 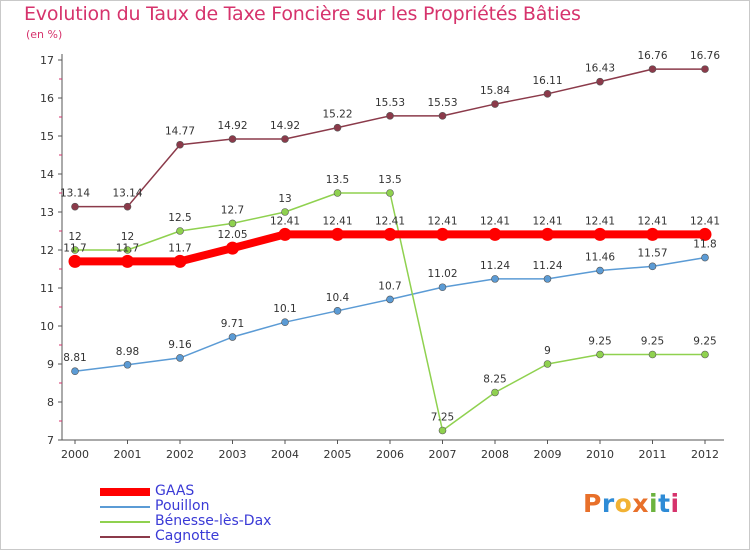 What do you see at coordinates (233, 454) in the screenshot?
I see `x-tick-label: 2003` at bounding box center [233, 454].